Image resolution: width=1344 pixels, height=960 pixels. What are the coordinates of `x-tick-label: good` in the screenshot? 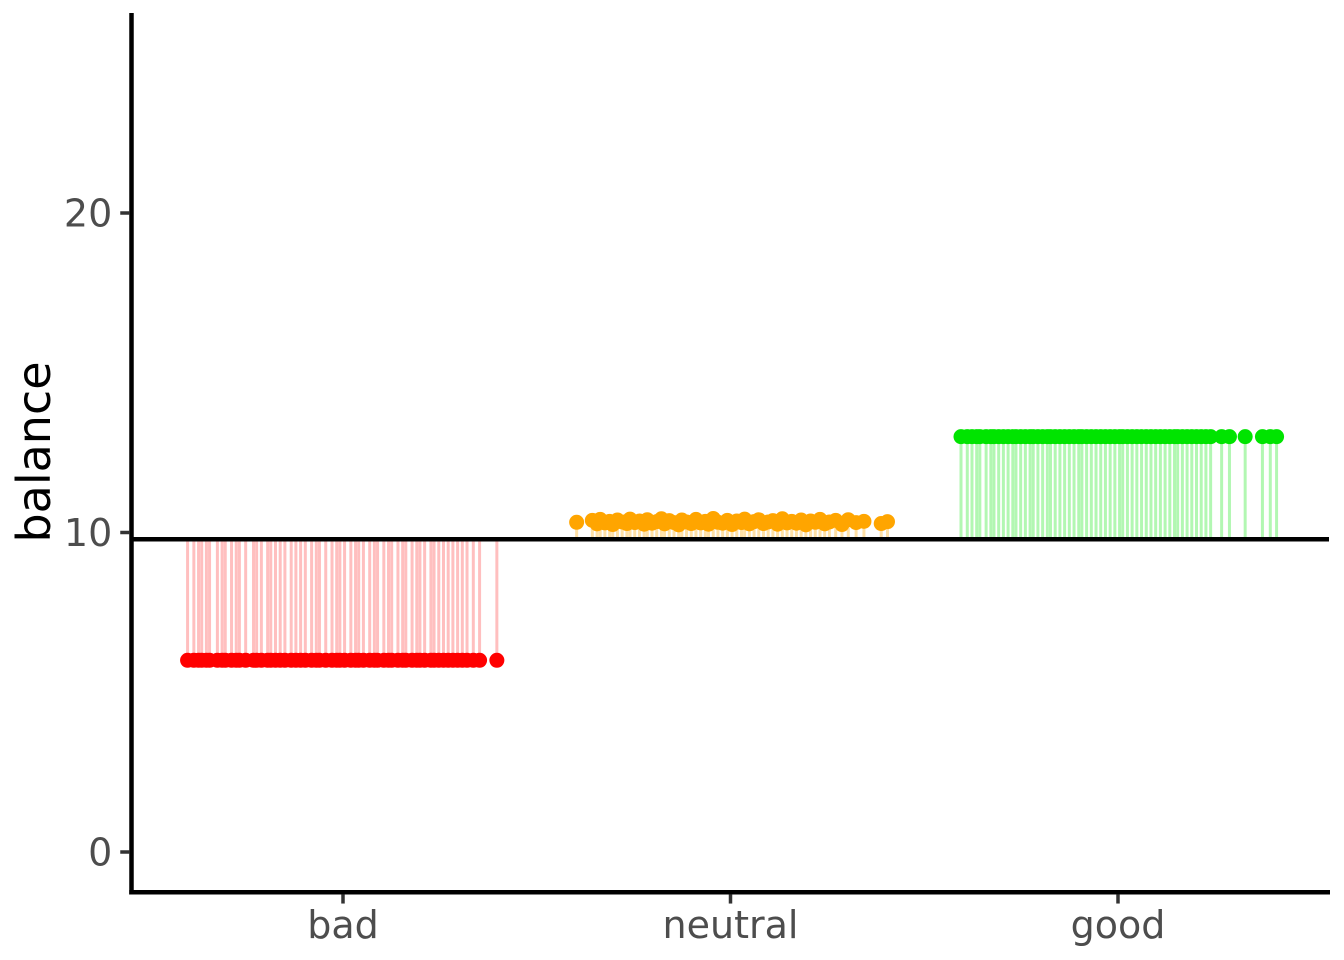 It's located at (1118, 925).